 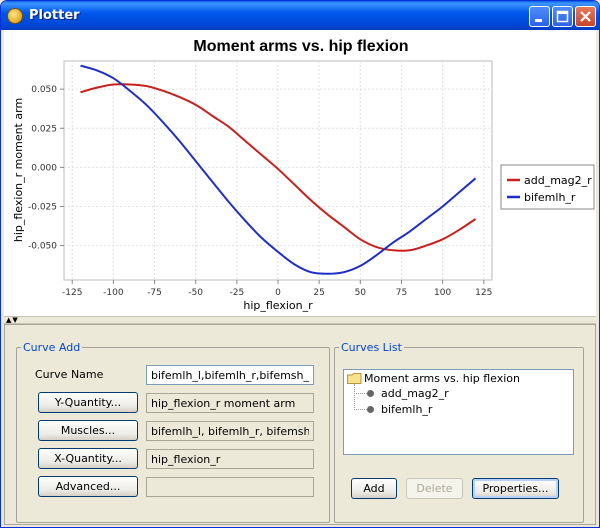 What do you see at coordinates (278, 293) in the screenshot?
I see `x-tick-label: 0` at bounding box center [278, 293].